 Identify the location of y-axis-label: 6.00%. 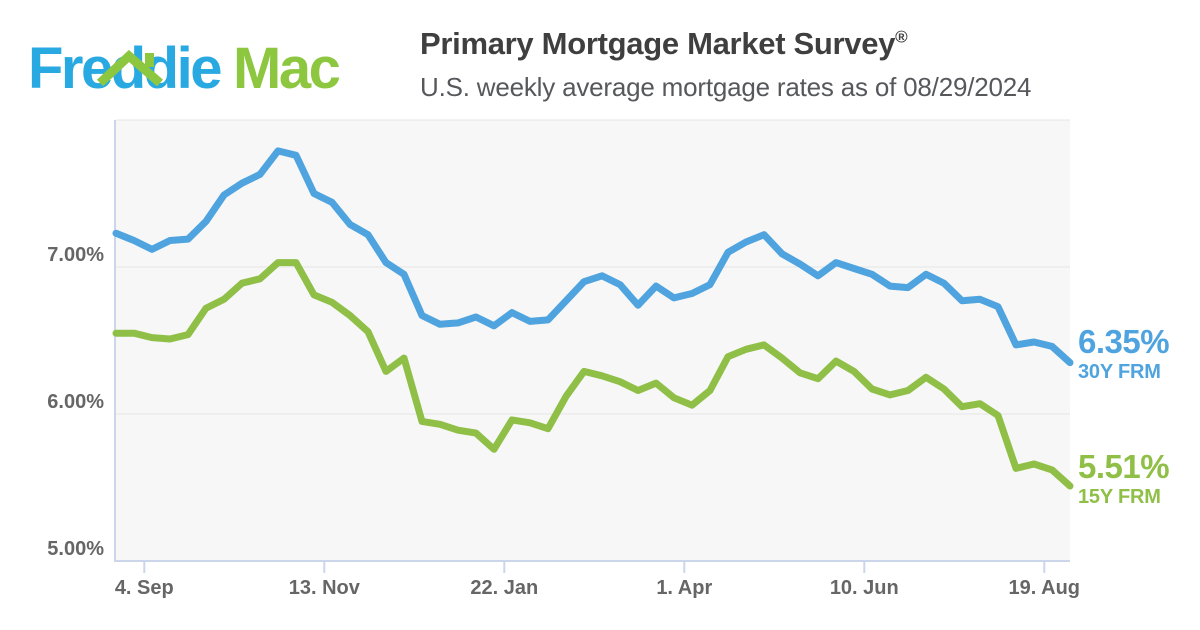
(75, 402).